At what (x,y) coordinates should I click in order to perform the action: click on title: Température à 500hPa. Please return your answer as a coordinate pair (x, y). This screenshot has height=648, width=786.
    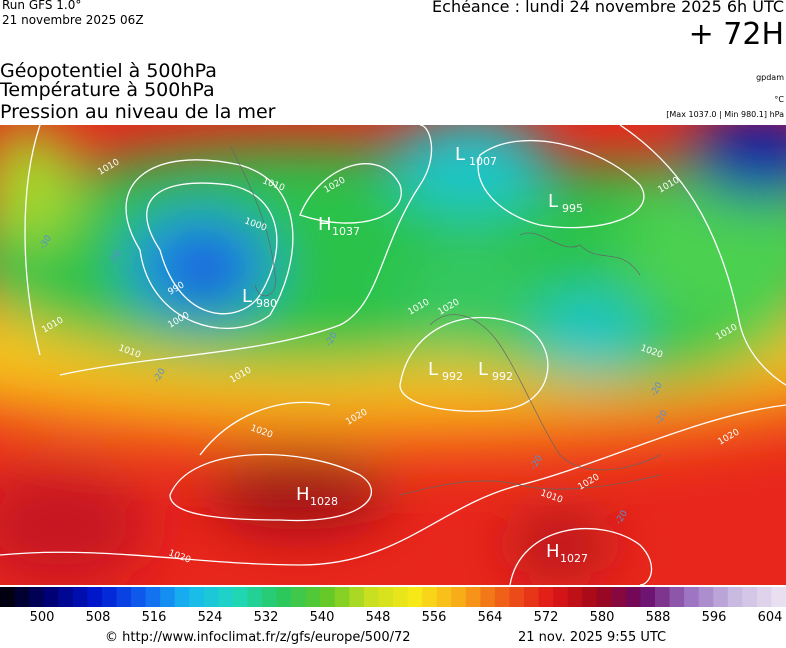
    Looking at the image, I should click on (107, 90).